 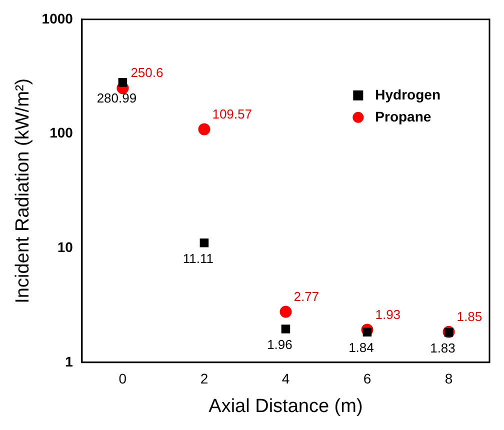 What do you see at coordinates (307, 296) in the screenshot?
I see `data-label: 2.77` at bounding box center [307, 296].